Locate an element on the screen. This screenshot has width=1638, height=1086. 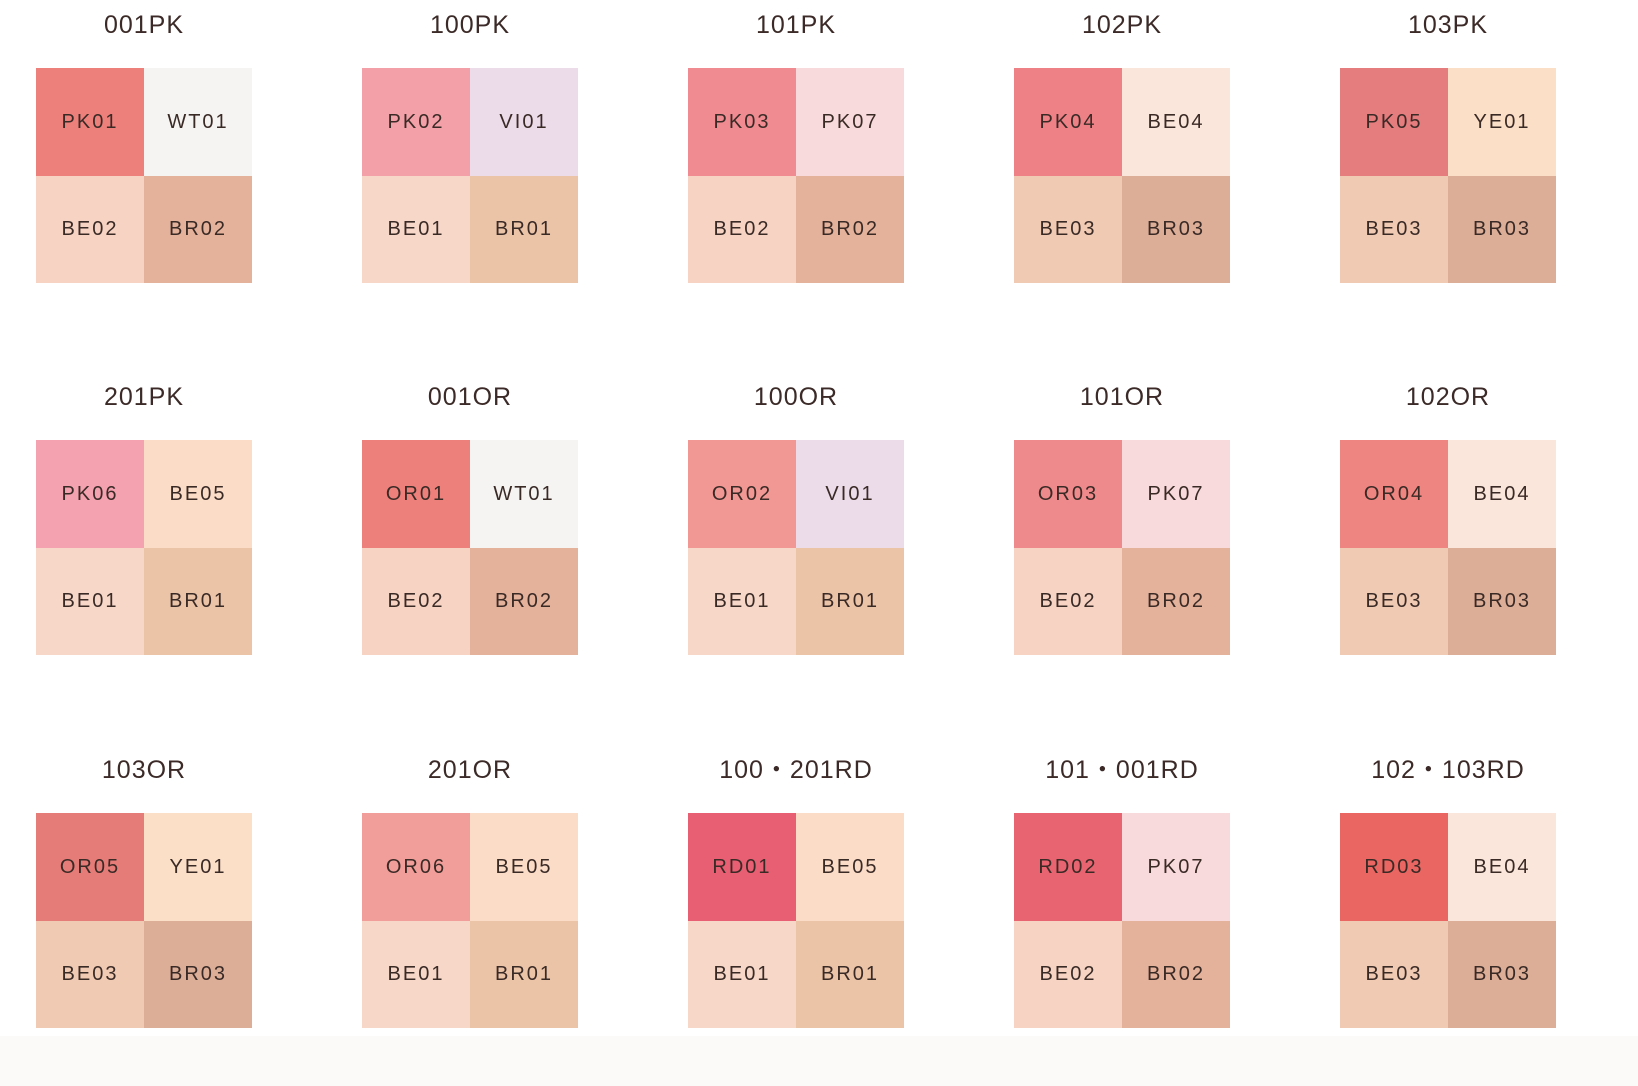
palette-card: 001OR OR01 WT01 BE02 BR02 is located at coordinates (470, 519).